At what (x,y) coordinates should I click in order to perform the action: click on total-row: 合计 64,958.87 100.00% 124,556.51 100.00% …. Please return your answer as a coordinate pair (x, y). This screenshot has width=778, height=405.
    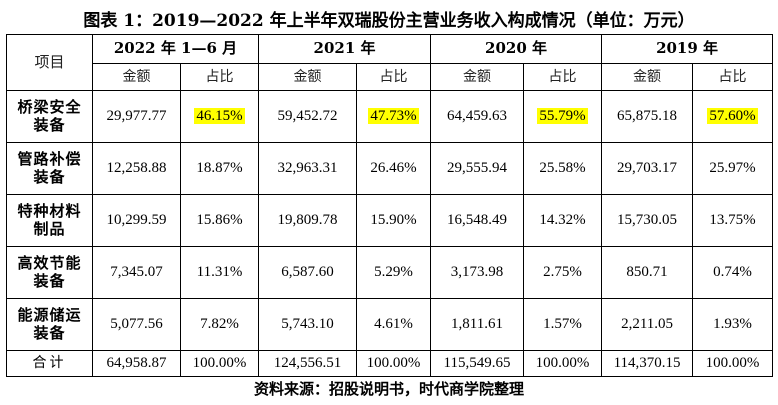
    Looking at the image, I should click on (390, 363).